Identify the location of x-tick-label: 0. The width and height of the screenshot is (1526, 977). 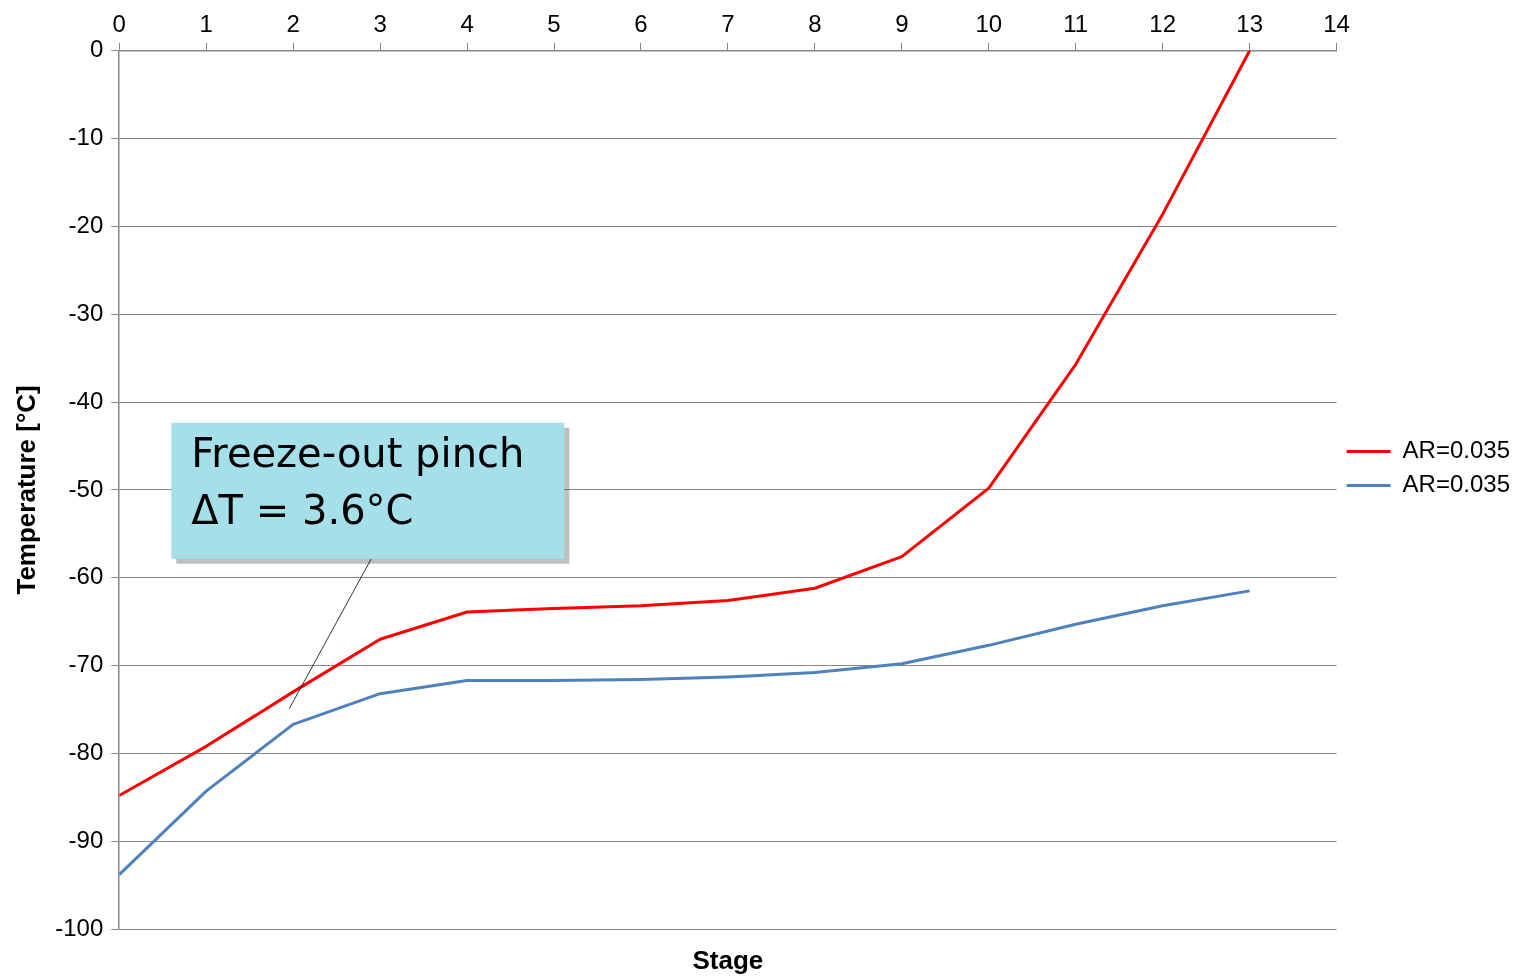
(119, 24).